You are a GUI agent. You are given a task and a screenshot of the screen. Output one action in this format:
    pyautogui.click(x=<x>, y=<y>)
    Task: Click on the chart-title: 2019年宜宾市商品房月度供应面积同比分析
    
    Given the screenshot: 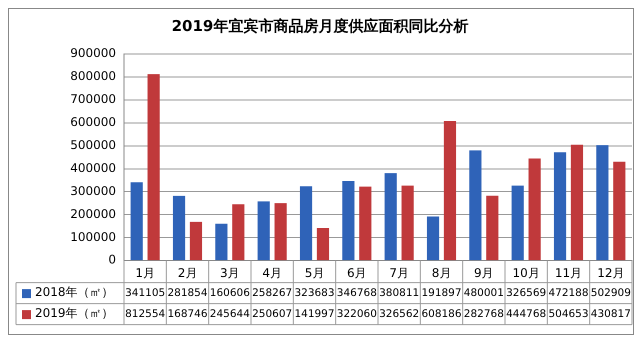 What is the action you would take?
    pyautogui.click(x=320, y=25)
    